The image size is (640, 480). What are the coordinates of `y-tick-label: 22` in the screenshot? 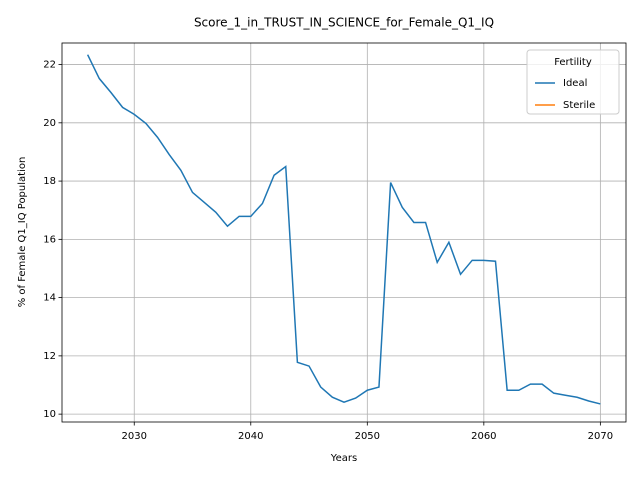 It's located at (49, 65).